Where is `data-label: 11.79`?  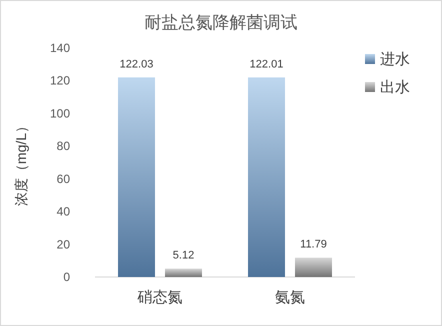
data-label: 11.79 is located at coordinates (313, 244).